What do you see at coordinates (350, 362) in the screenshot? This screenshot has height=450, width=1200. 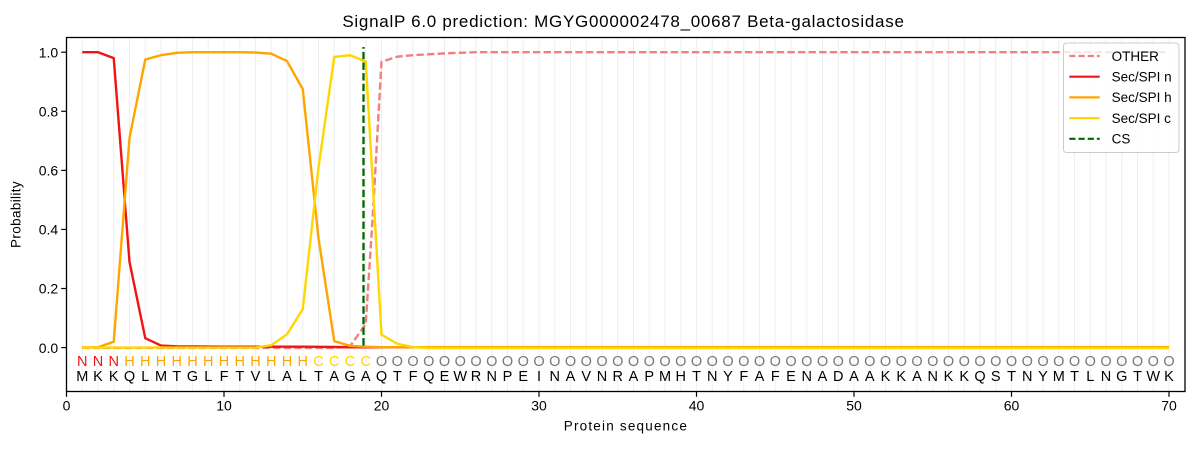 I see `svg-text: C` at bounding box center [350, 362].